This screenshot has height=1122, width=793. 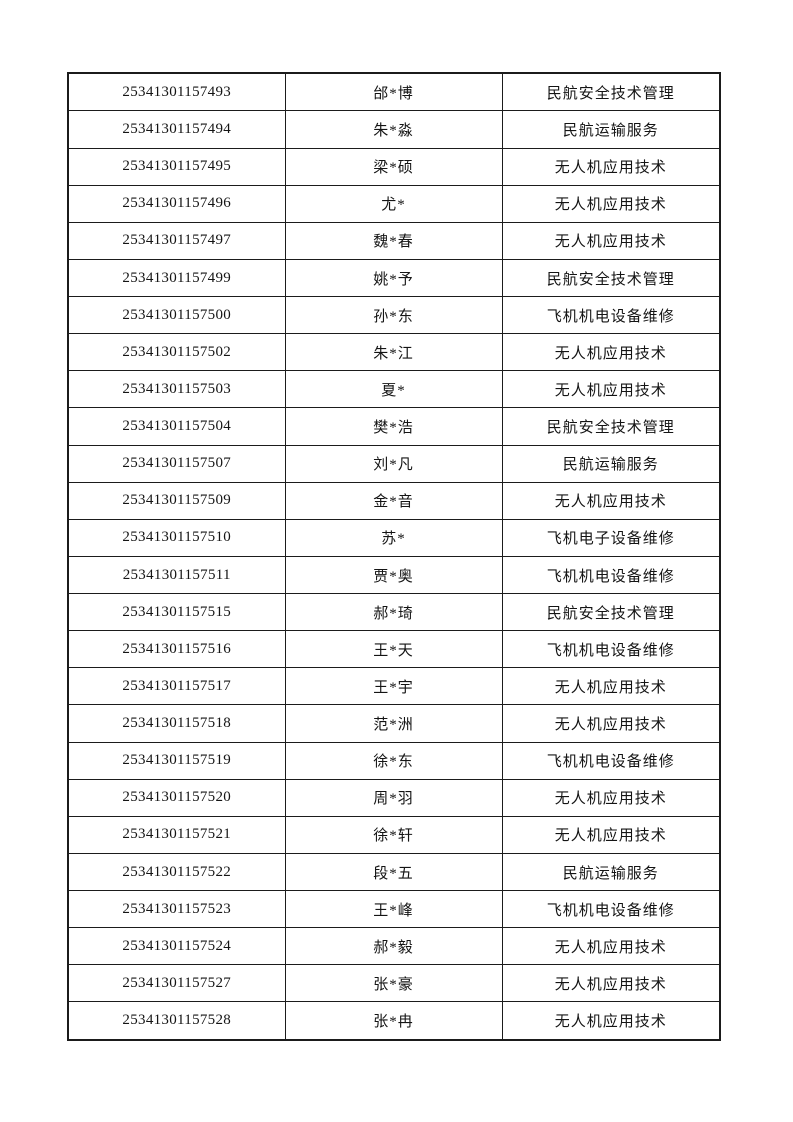 I want to click on candidate-name-cell: 朱*淼, so click(x=393, y=129).